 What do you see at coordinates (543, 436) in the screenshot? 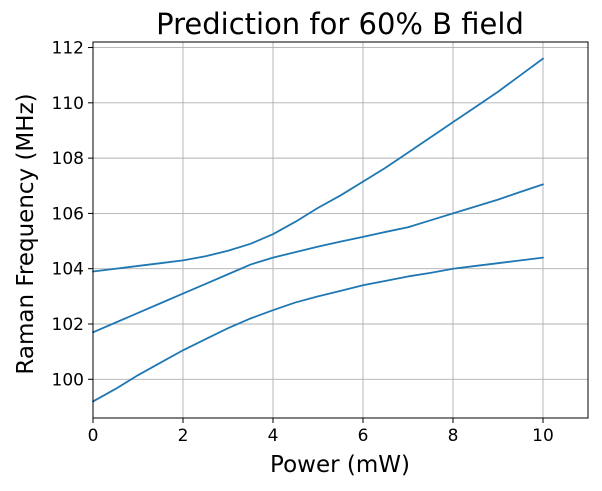
I see `x-tick-label: 10` at bounding box center [543, 436].